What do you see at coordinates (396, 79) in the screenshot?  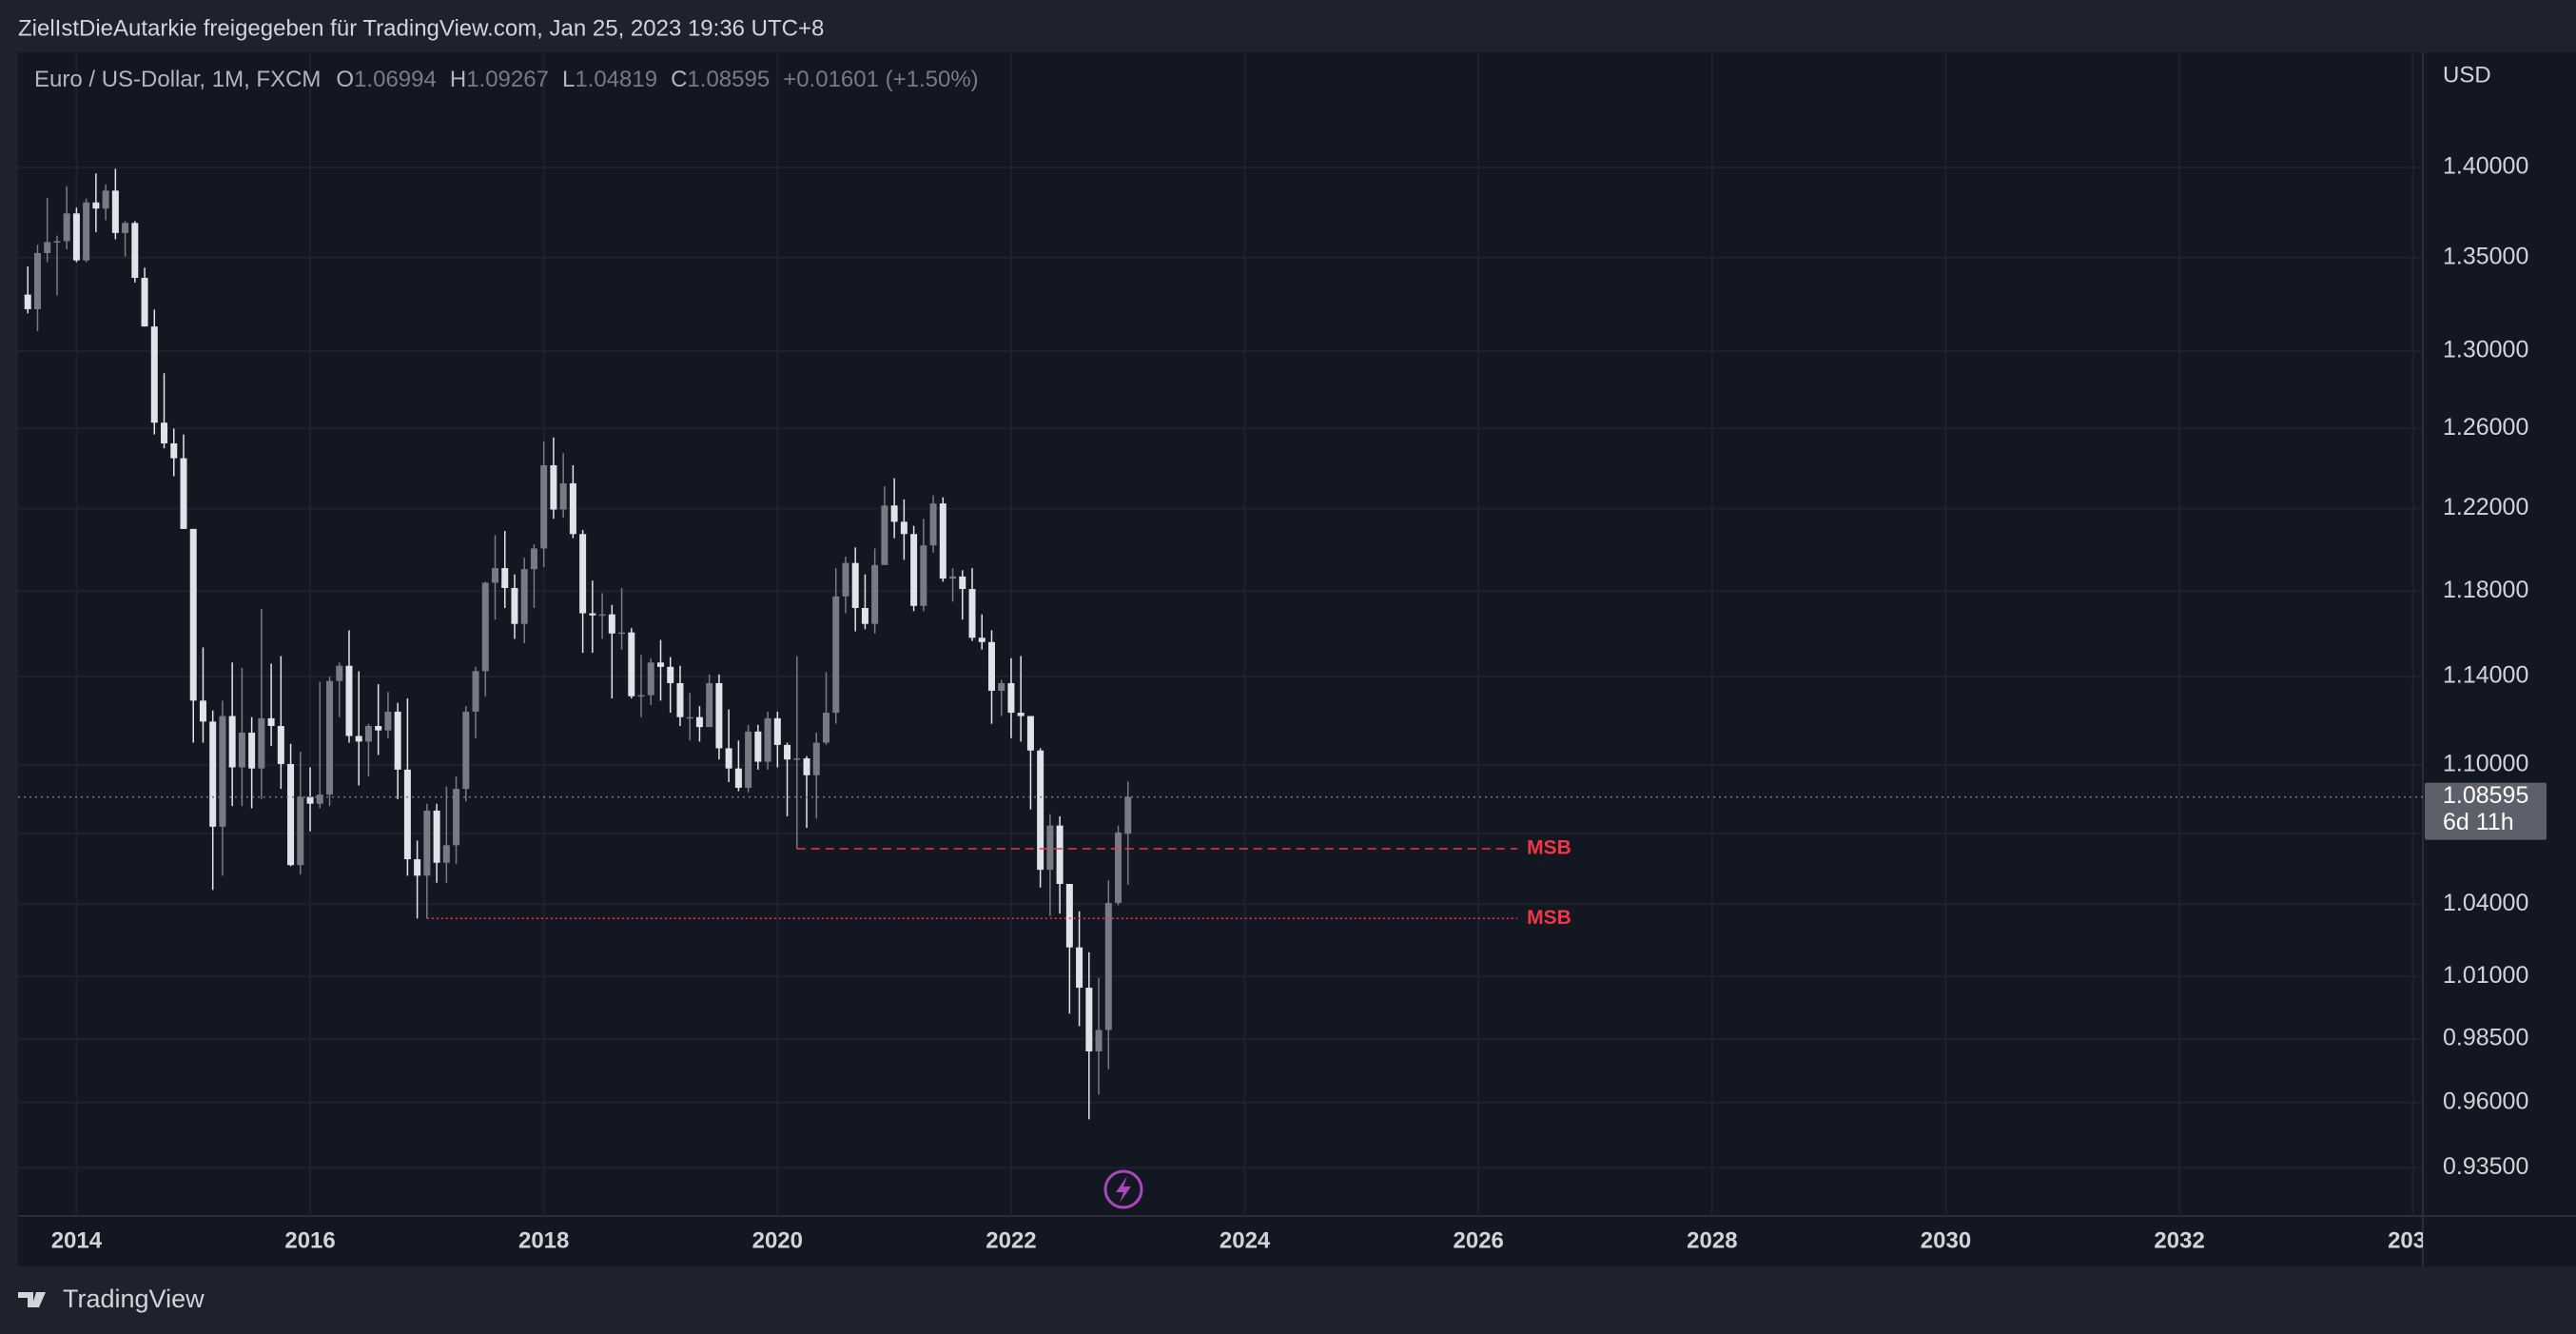 I see `legend-value: 1.06994` at bounding box center [396, 79].